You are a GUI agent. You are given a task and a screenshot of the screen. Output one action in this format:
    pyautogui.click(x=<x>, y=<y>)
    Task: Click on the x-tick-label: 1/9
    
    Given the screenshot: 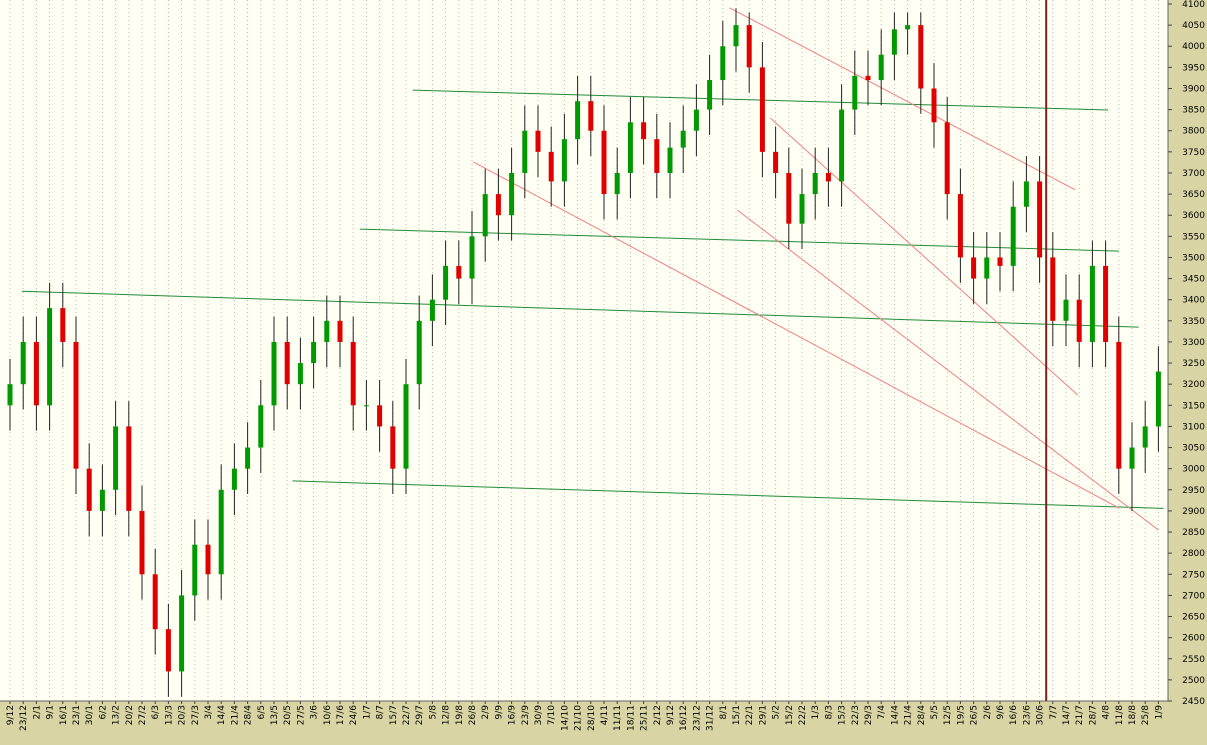 What is the action you would take?
    pyautogui.click(x=1159, y=712)
    